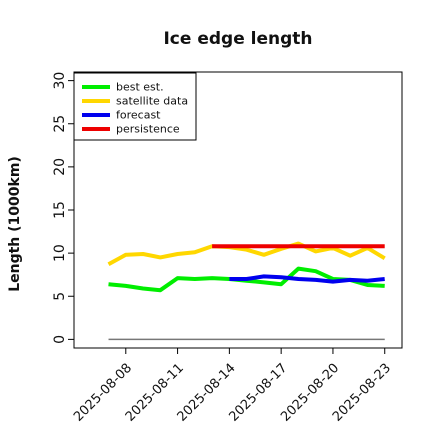 This screenshot has height=440, width=440. What do you see at coordinates (60, 81) in the screenshot?
I see `y-tick-label: 30` at bounding box center [60, 81].